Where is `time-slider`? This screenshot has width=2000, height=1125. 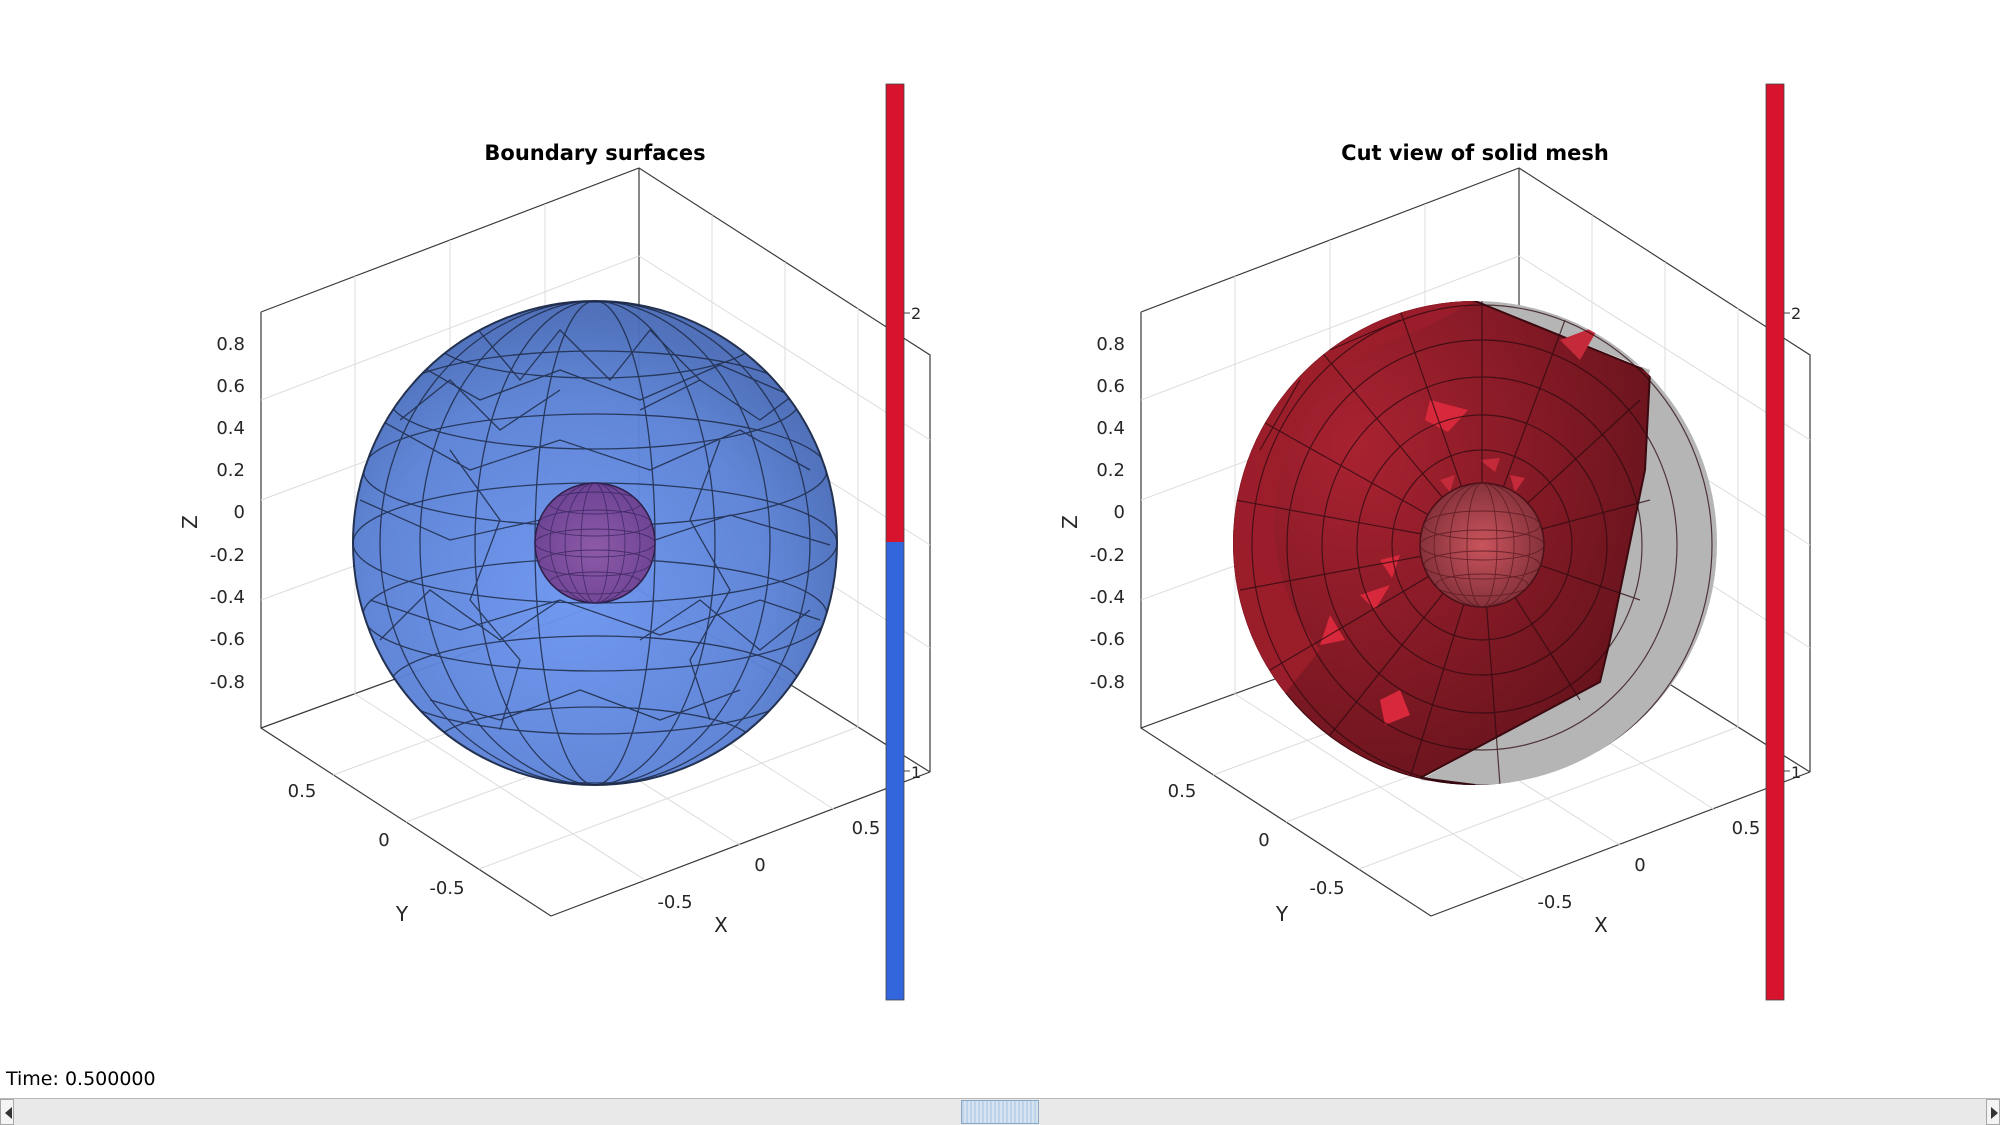
time-slider is located at coordinates (1000, 1111).